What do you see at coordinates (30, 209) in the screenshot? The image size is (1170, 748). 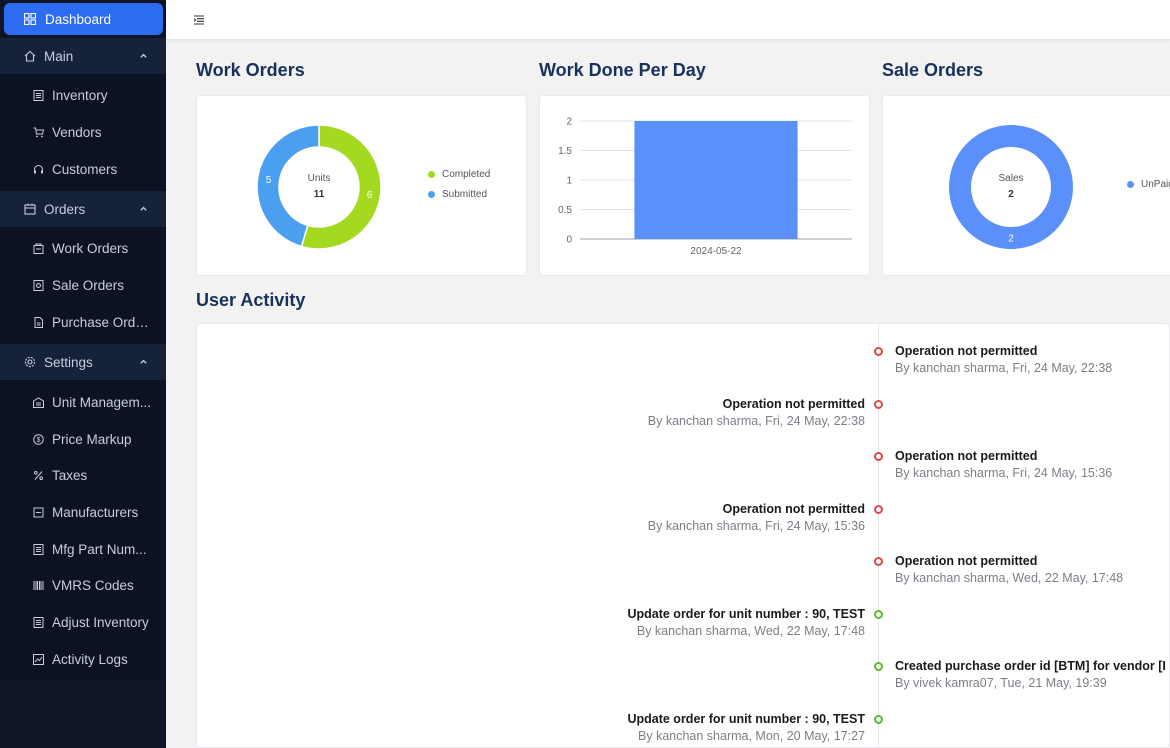 I see `orders-icon` at bounding box center [30, 209].